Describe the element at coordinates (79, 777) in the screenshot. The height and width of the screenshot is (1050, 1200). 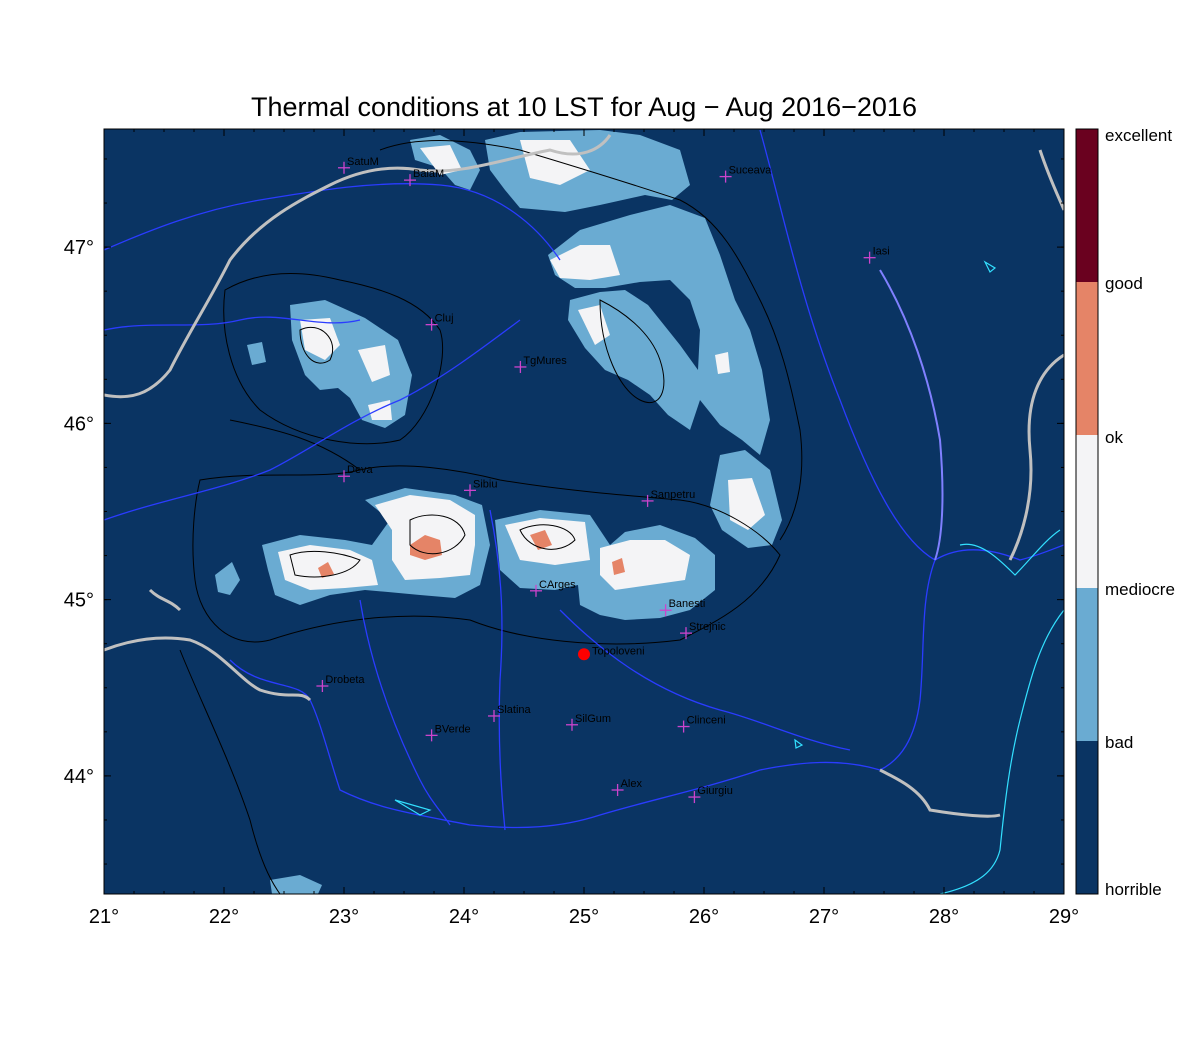
I see `y-tick-label: 44°` at that location.